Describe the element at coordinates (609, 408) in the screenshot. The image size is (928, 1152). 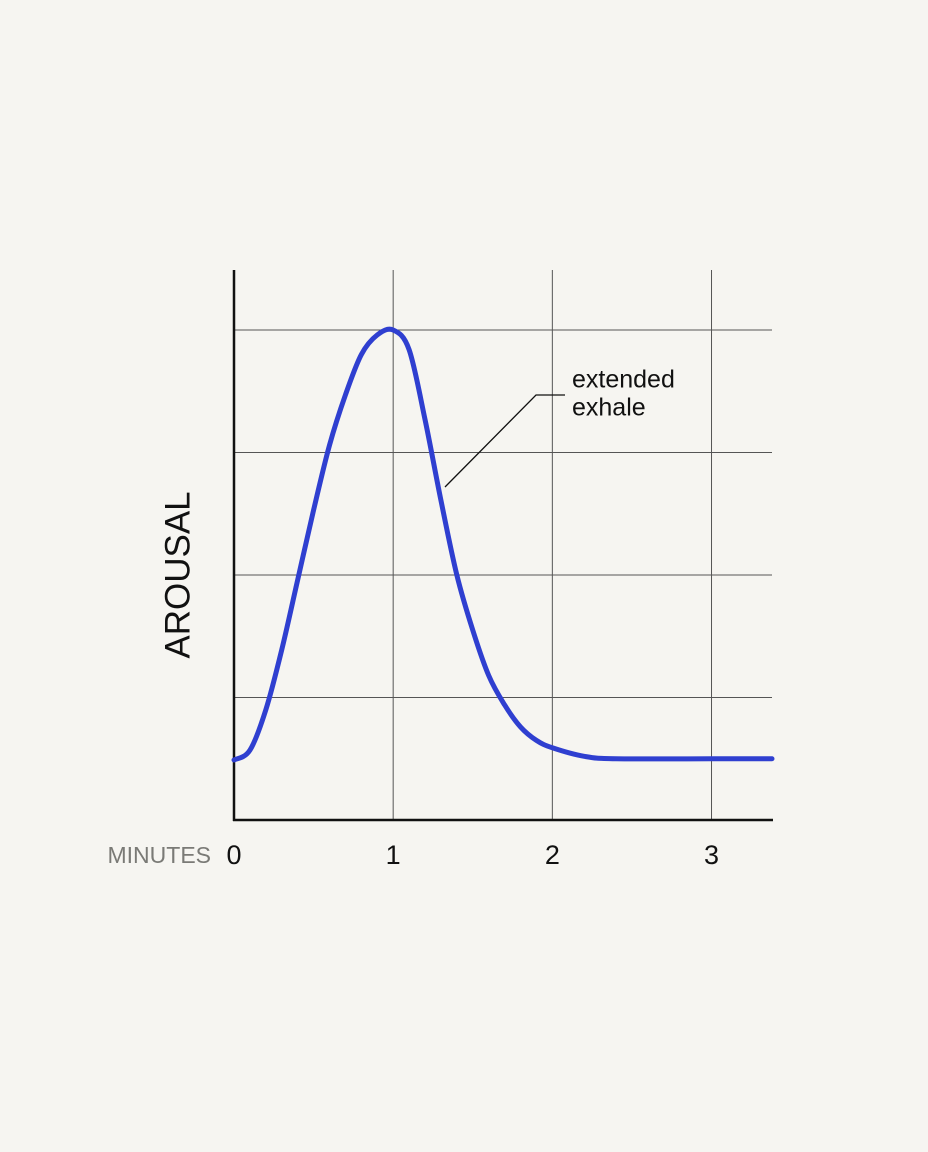
I see `annotation: exhale` at that location.